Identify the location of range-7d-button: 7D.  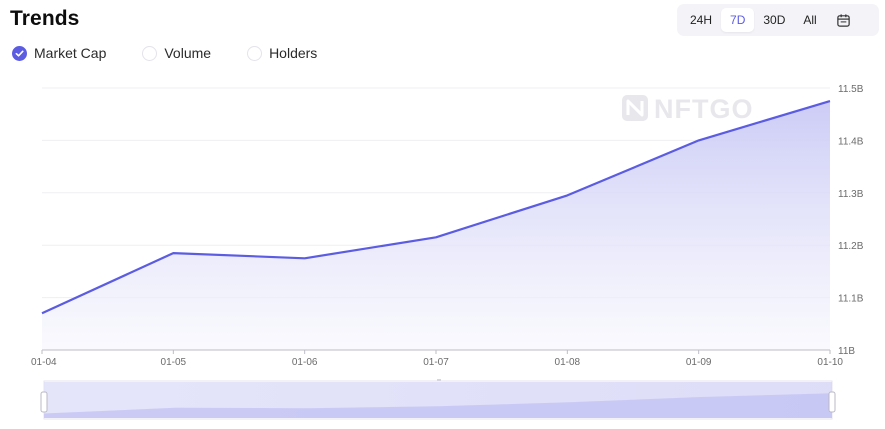
(738, 20).